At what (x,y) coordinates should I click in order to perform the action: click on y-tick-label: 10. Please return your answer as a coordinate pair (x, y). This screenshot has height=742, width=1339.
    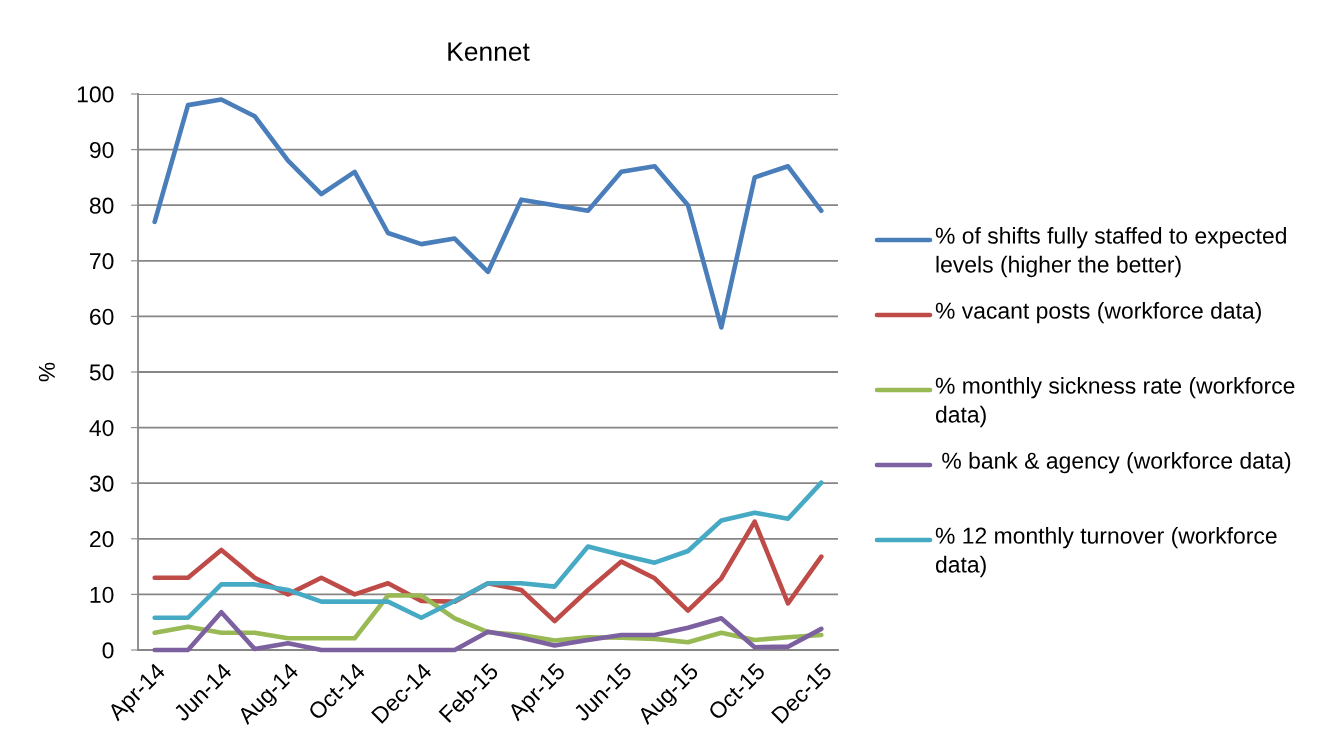
    Looking at the image, I should click on (102, 594).